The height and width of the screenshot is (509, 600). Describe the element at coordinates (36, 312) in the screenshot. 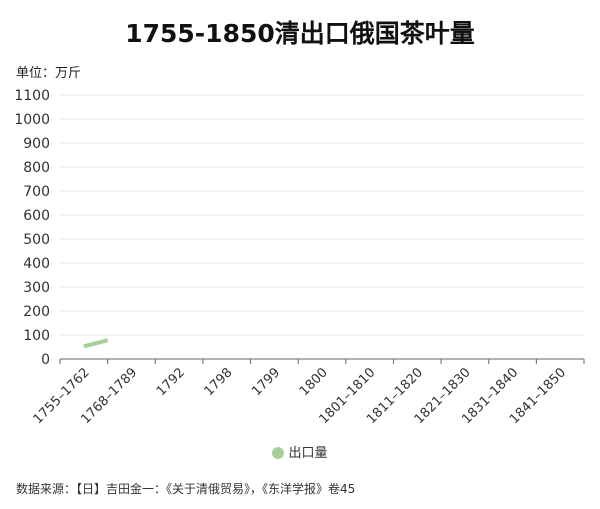

I see `y-tick-label: 200` at that location.